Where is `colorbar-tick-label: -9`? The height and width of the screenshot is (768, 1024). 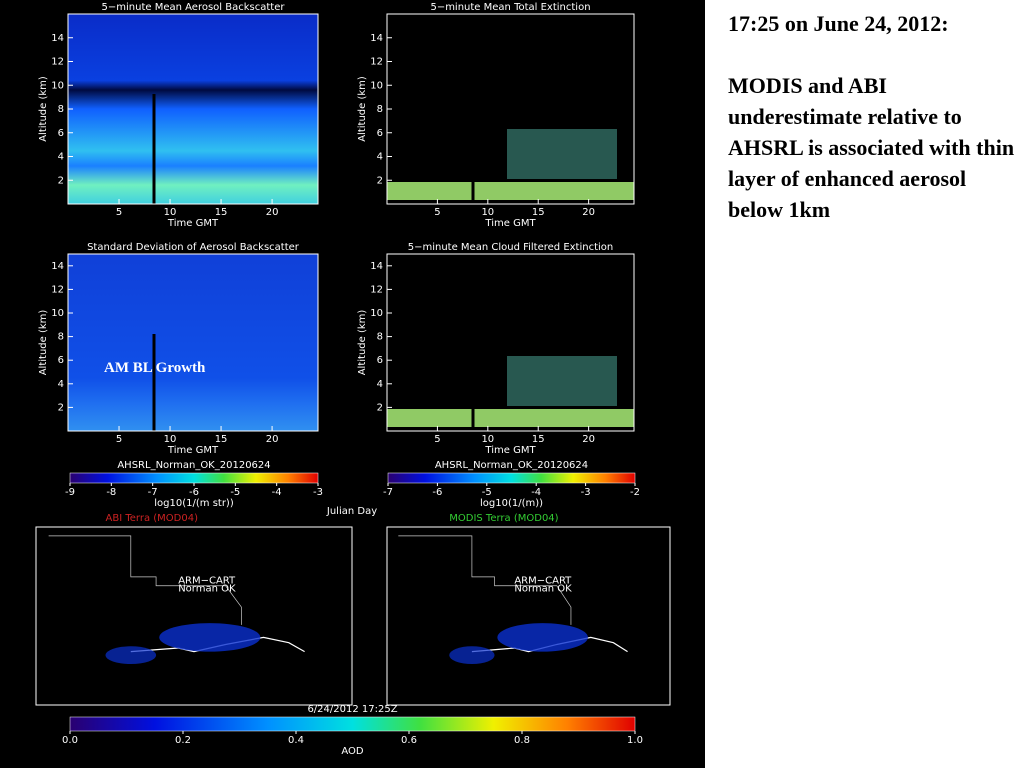 colorbar-tick-label: -9 is located at coordinates (70, 492).